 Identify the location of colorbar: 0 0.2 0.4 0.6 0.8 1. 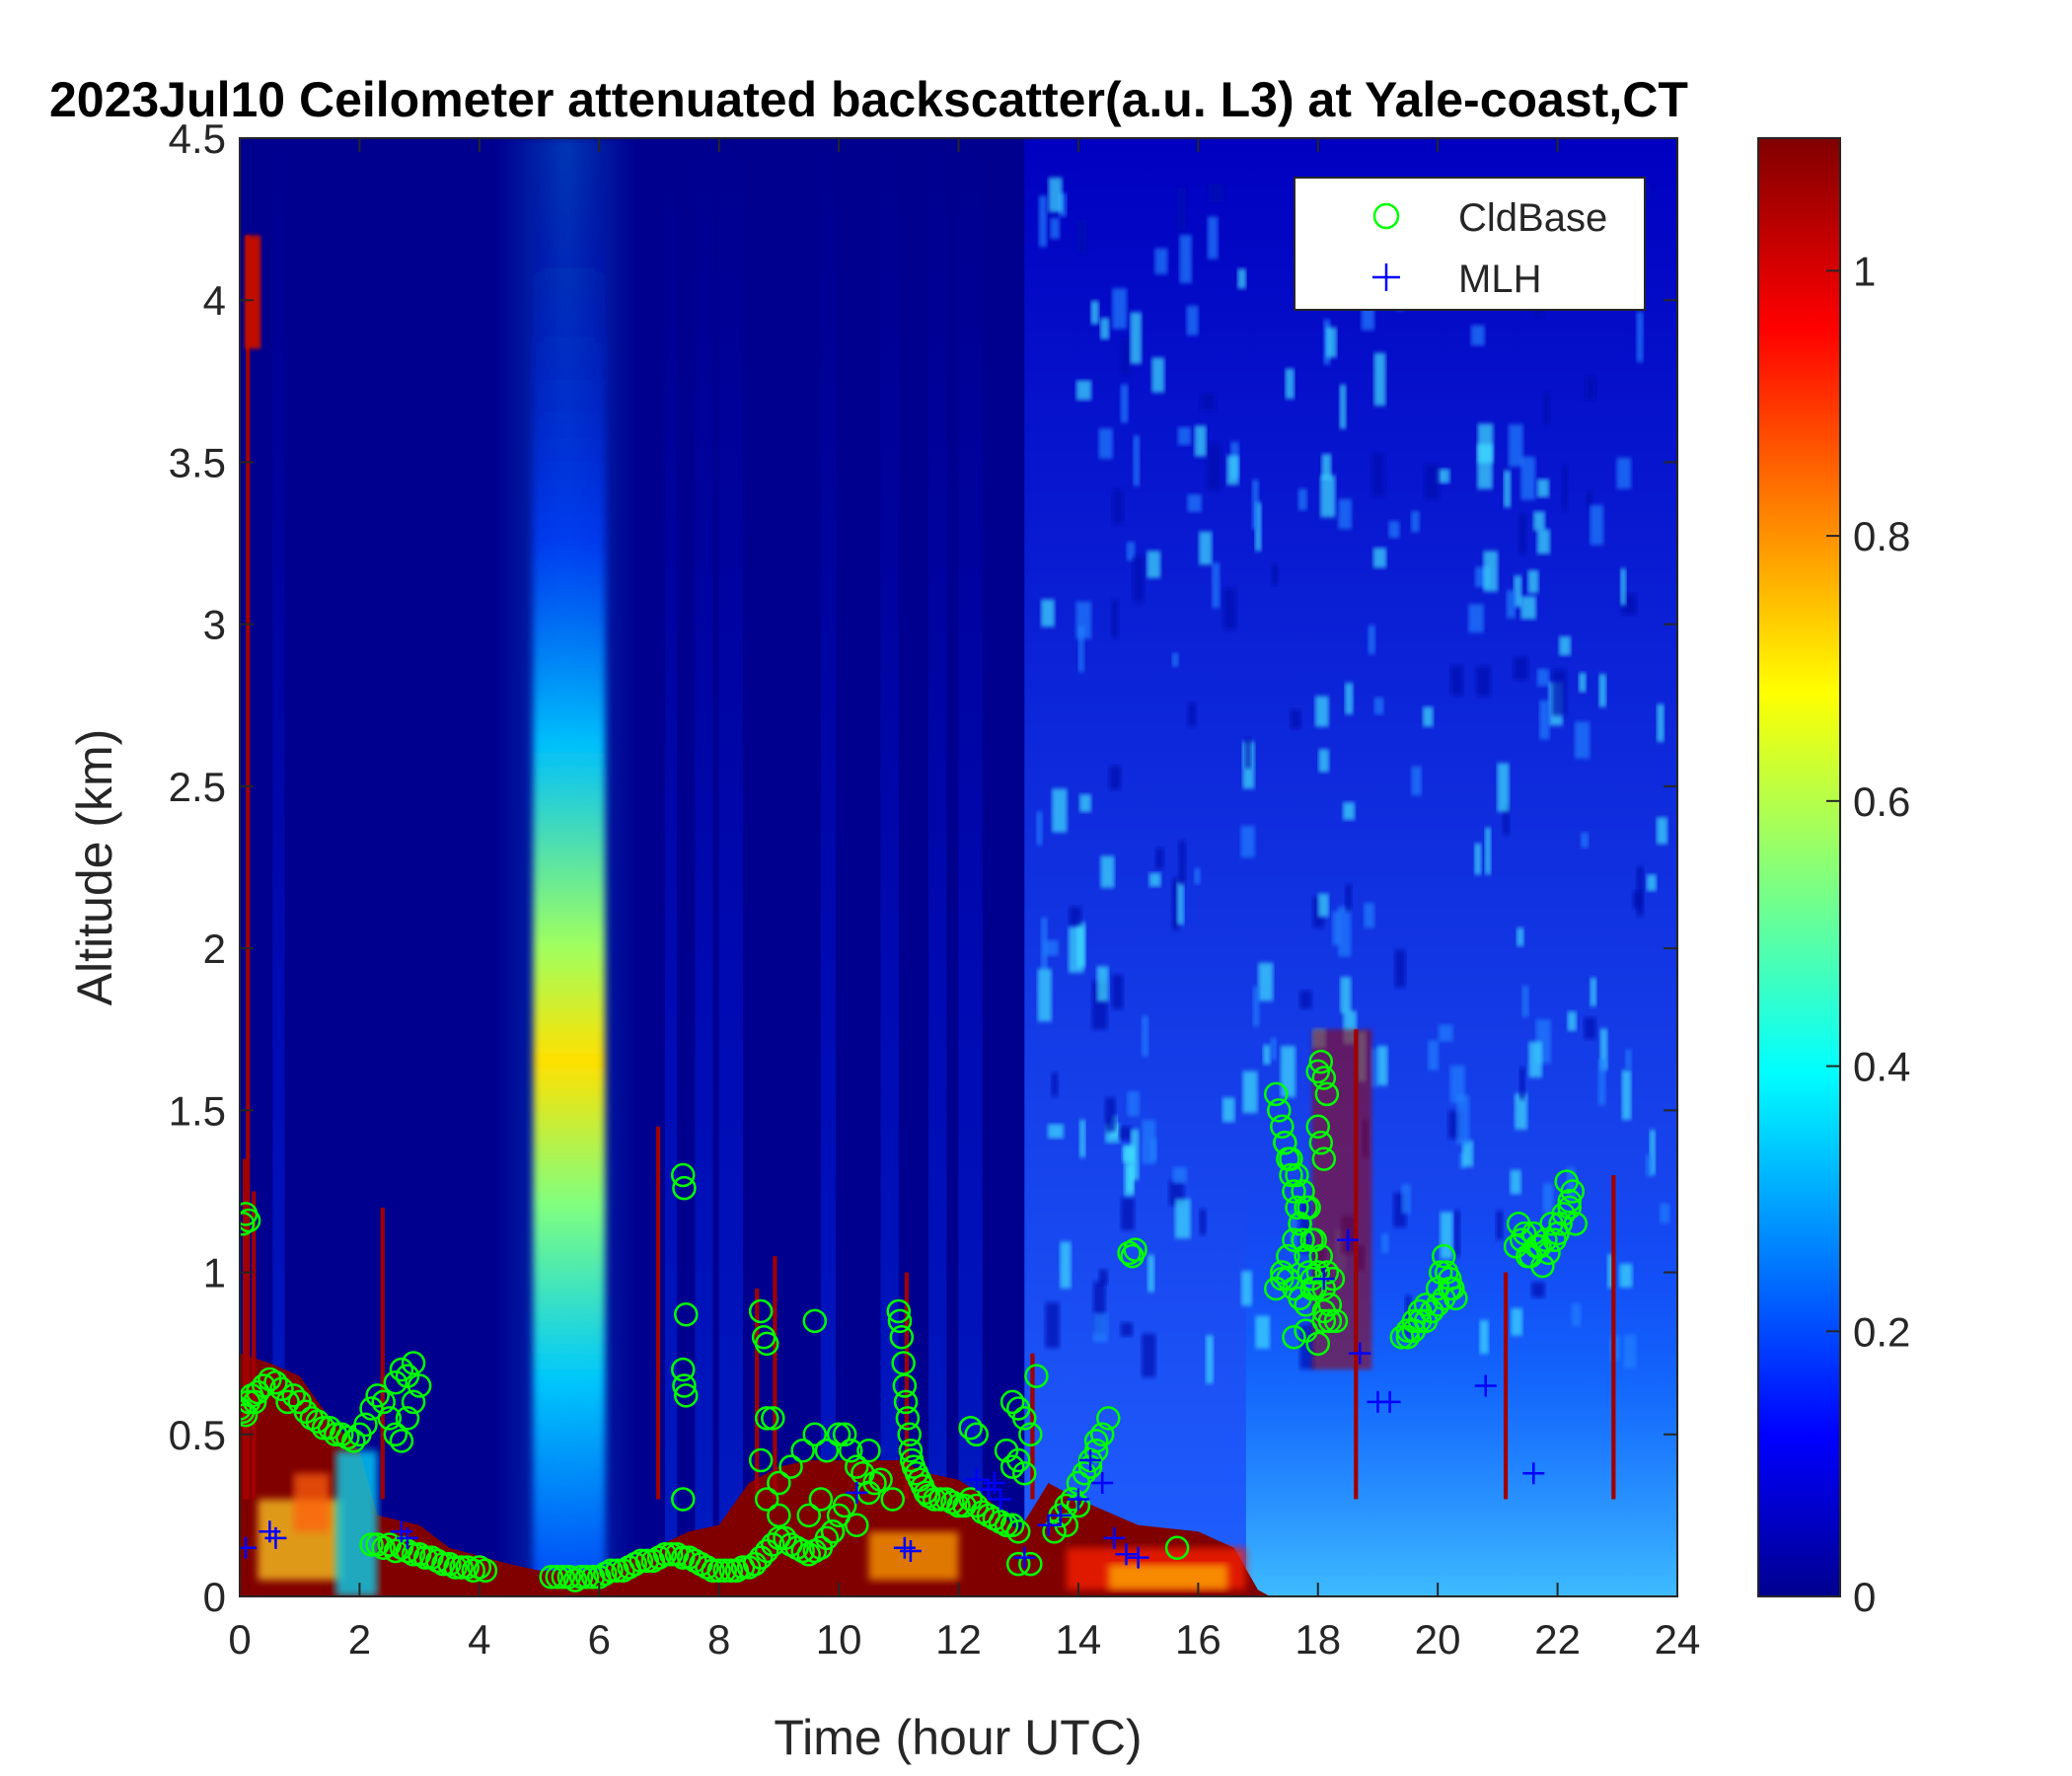
(1833, 879).